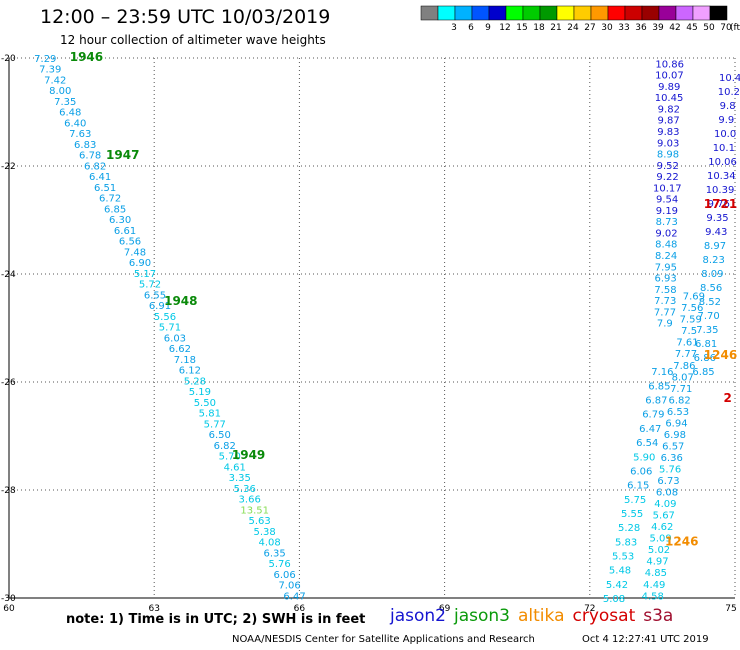 The height and width of the screenshot is (650, 740). Describe the element at coordinates (541, 616) in the screenshot. I see `legend-altika: altika` at that location.